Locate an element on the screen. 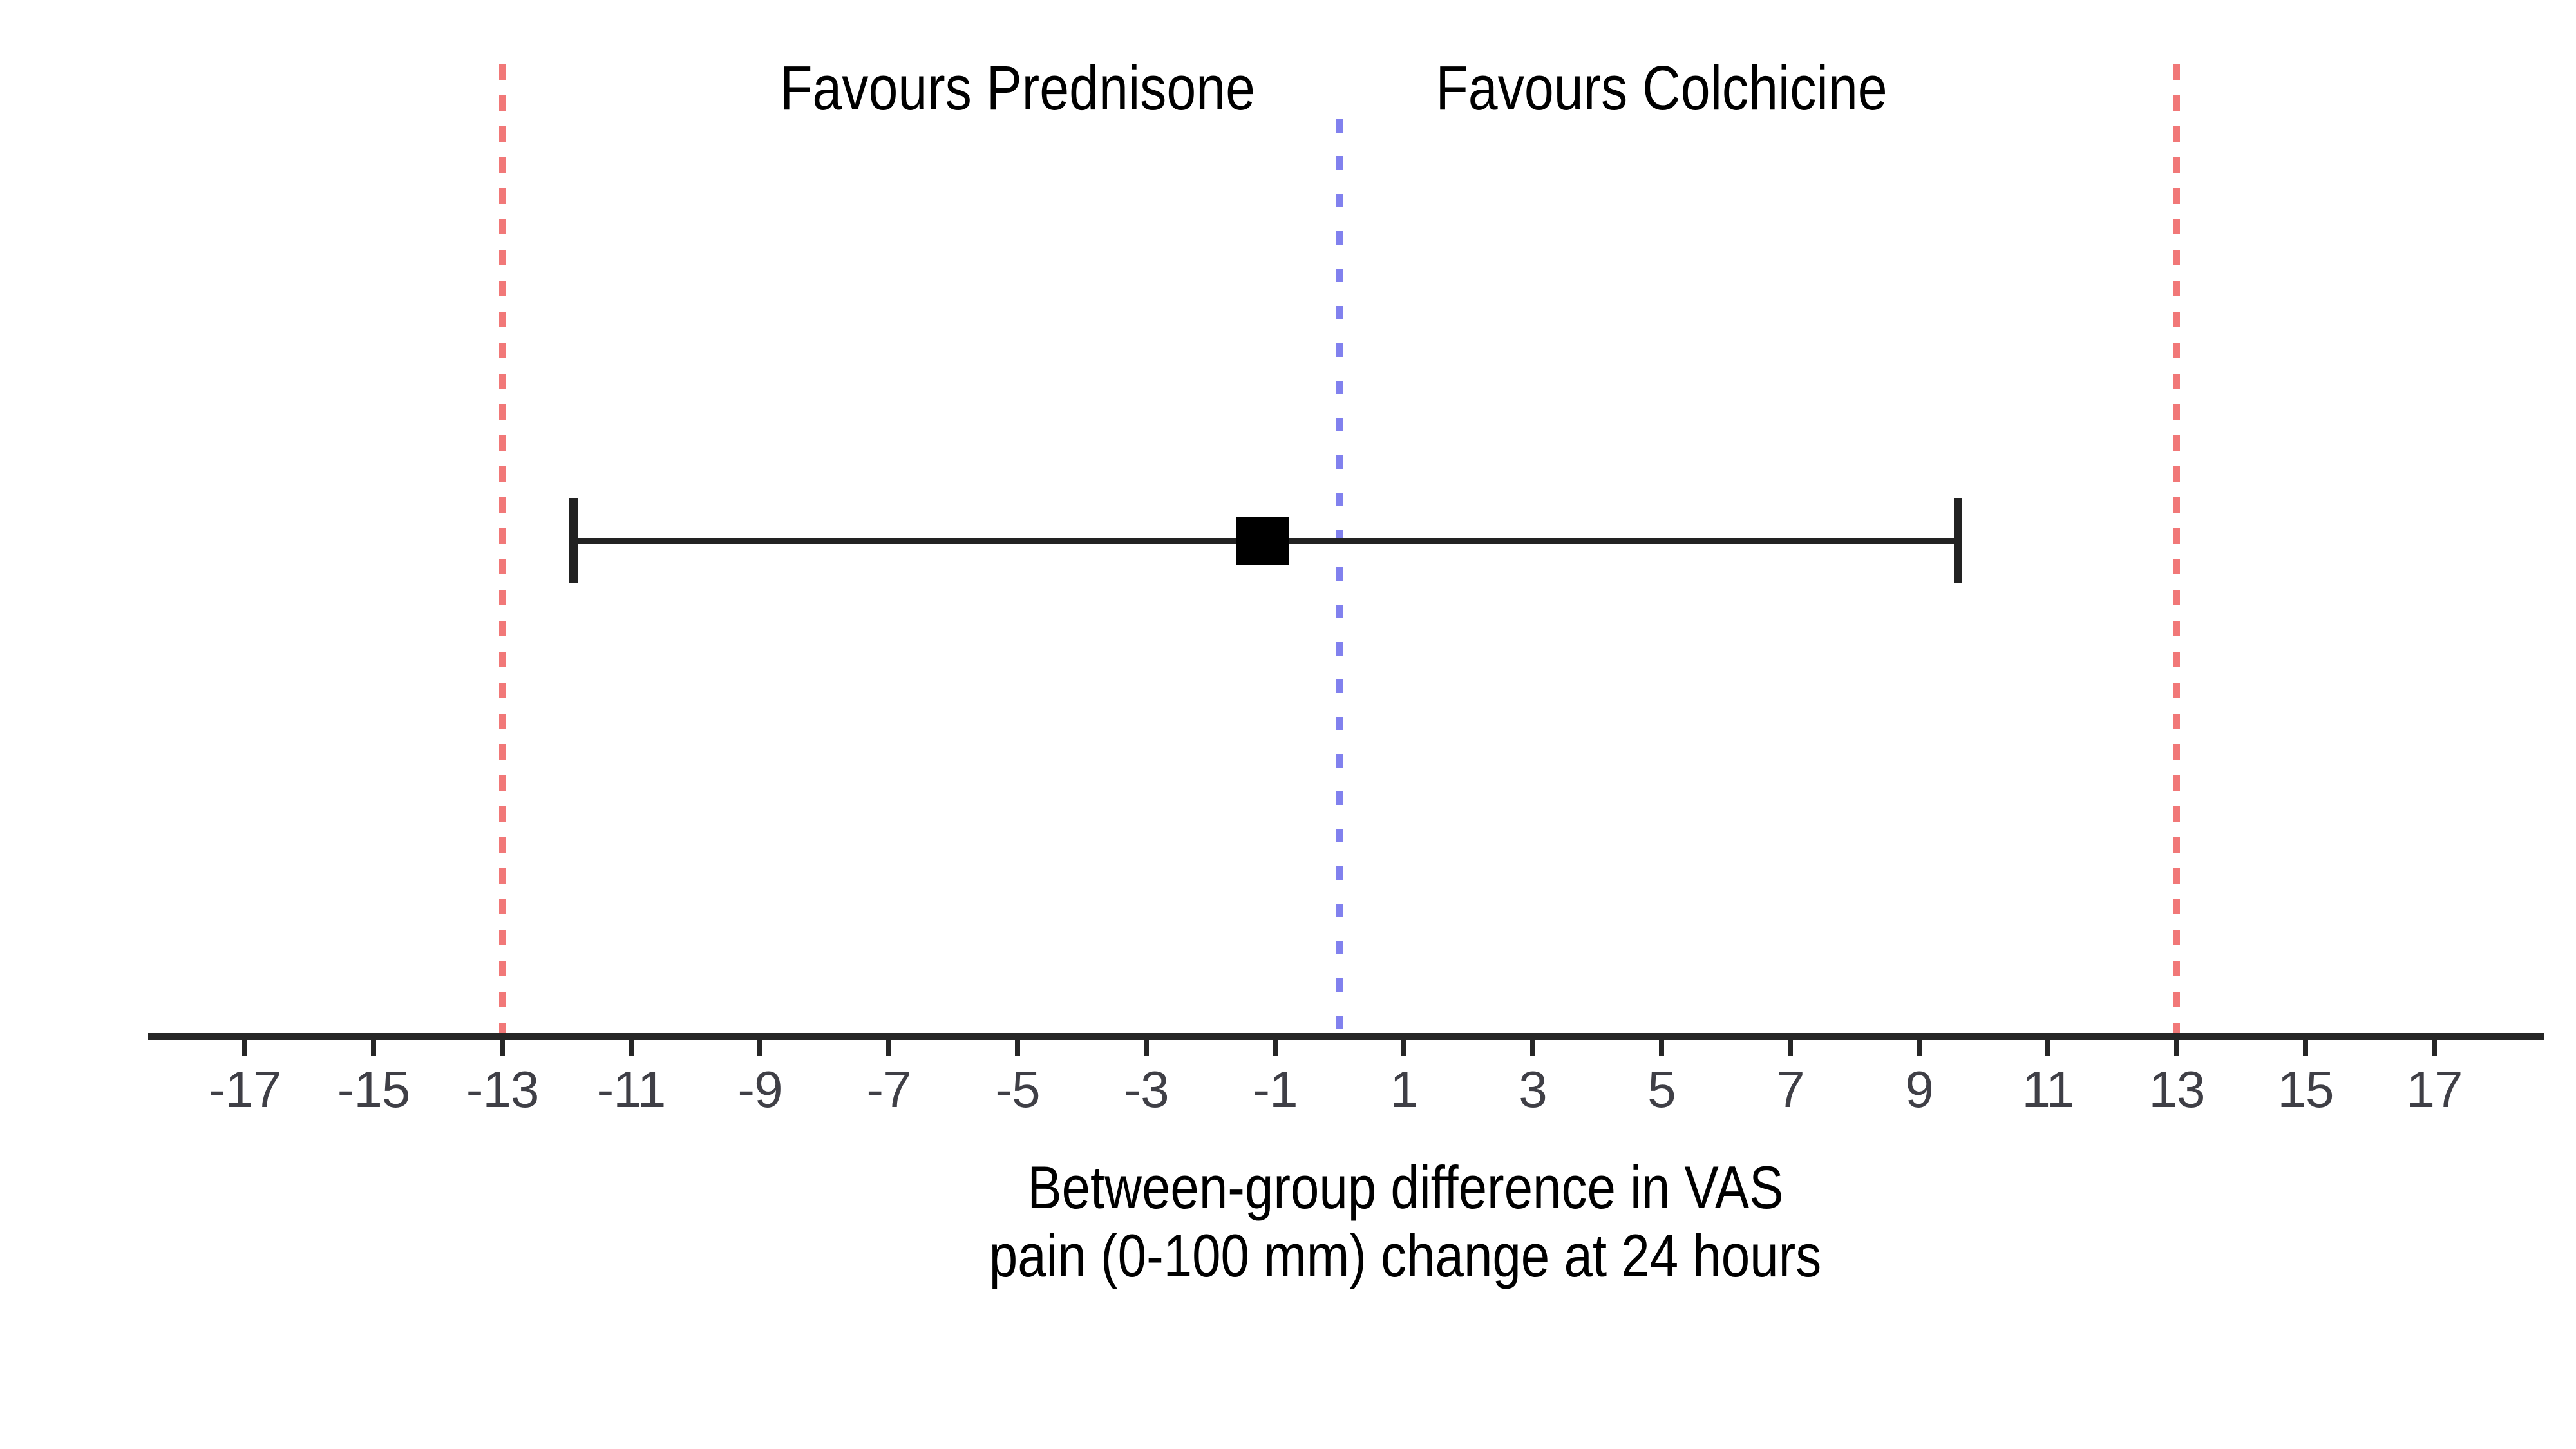  favours-colchicine-text: Favours Colchicine is located at coordinates (1661, 88).